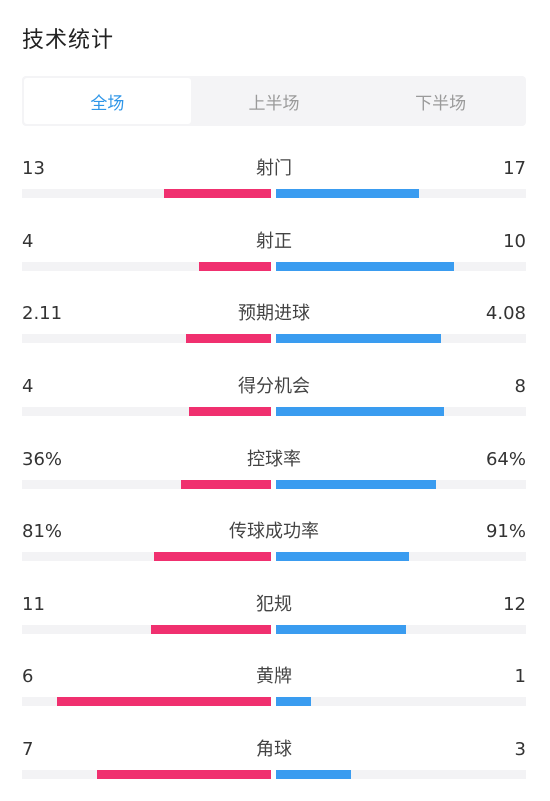 The image size is (550, 801). I want to click on stat-row-shots-on-target: 4 射正 10, so click(274, 260).